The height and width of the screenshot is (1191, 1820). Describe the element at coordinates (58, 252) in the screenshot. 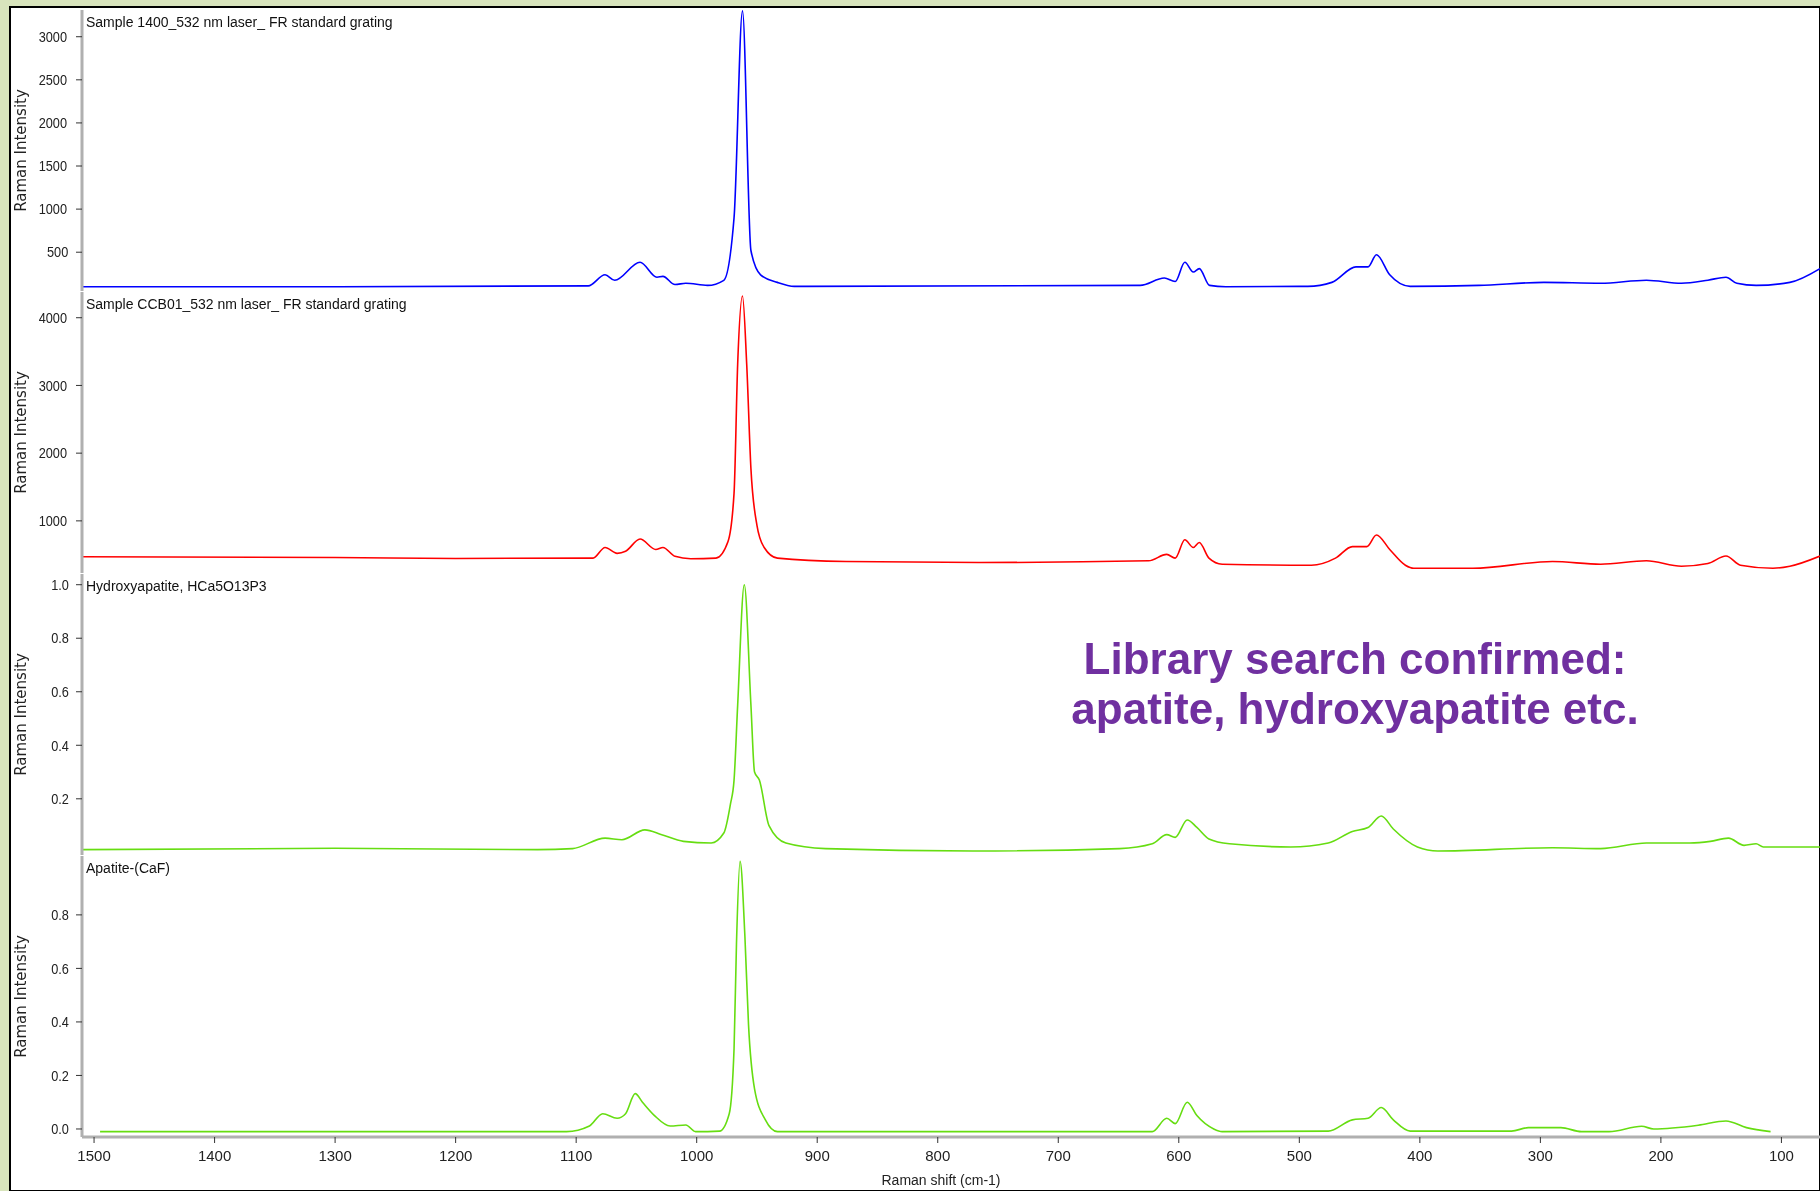

I see `y-tick-label: 500` at that location.